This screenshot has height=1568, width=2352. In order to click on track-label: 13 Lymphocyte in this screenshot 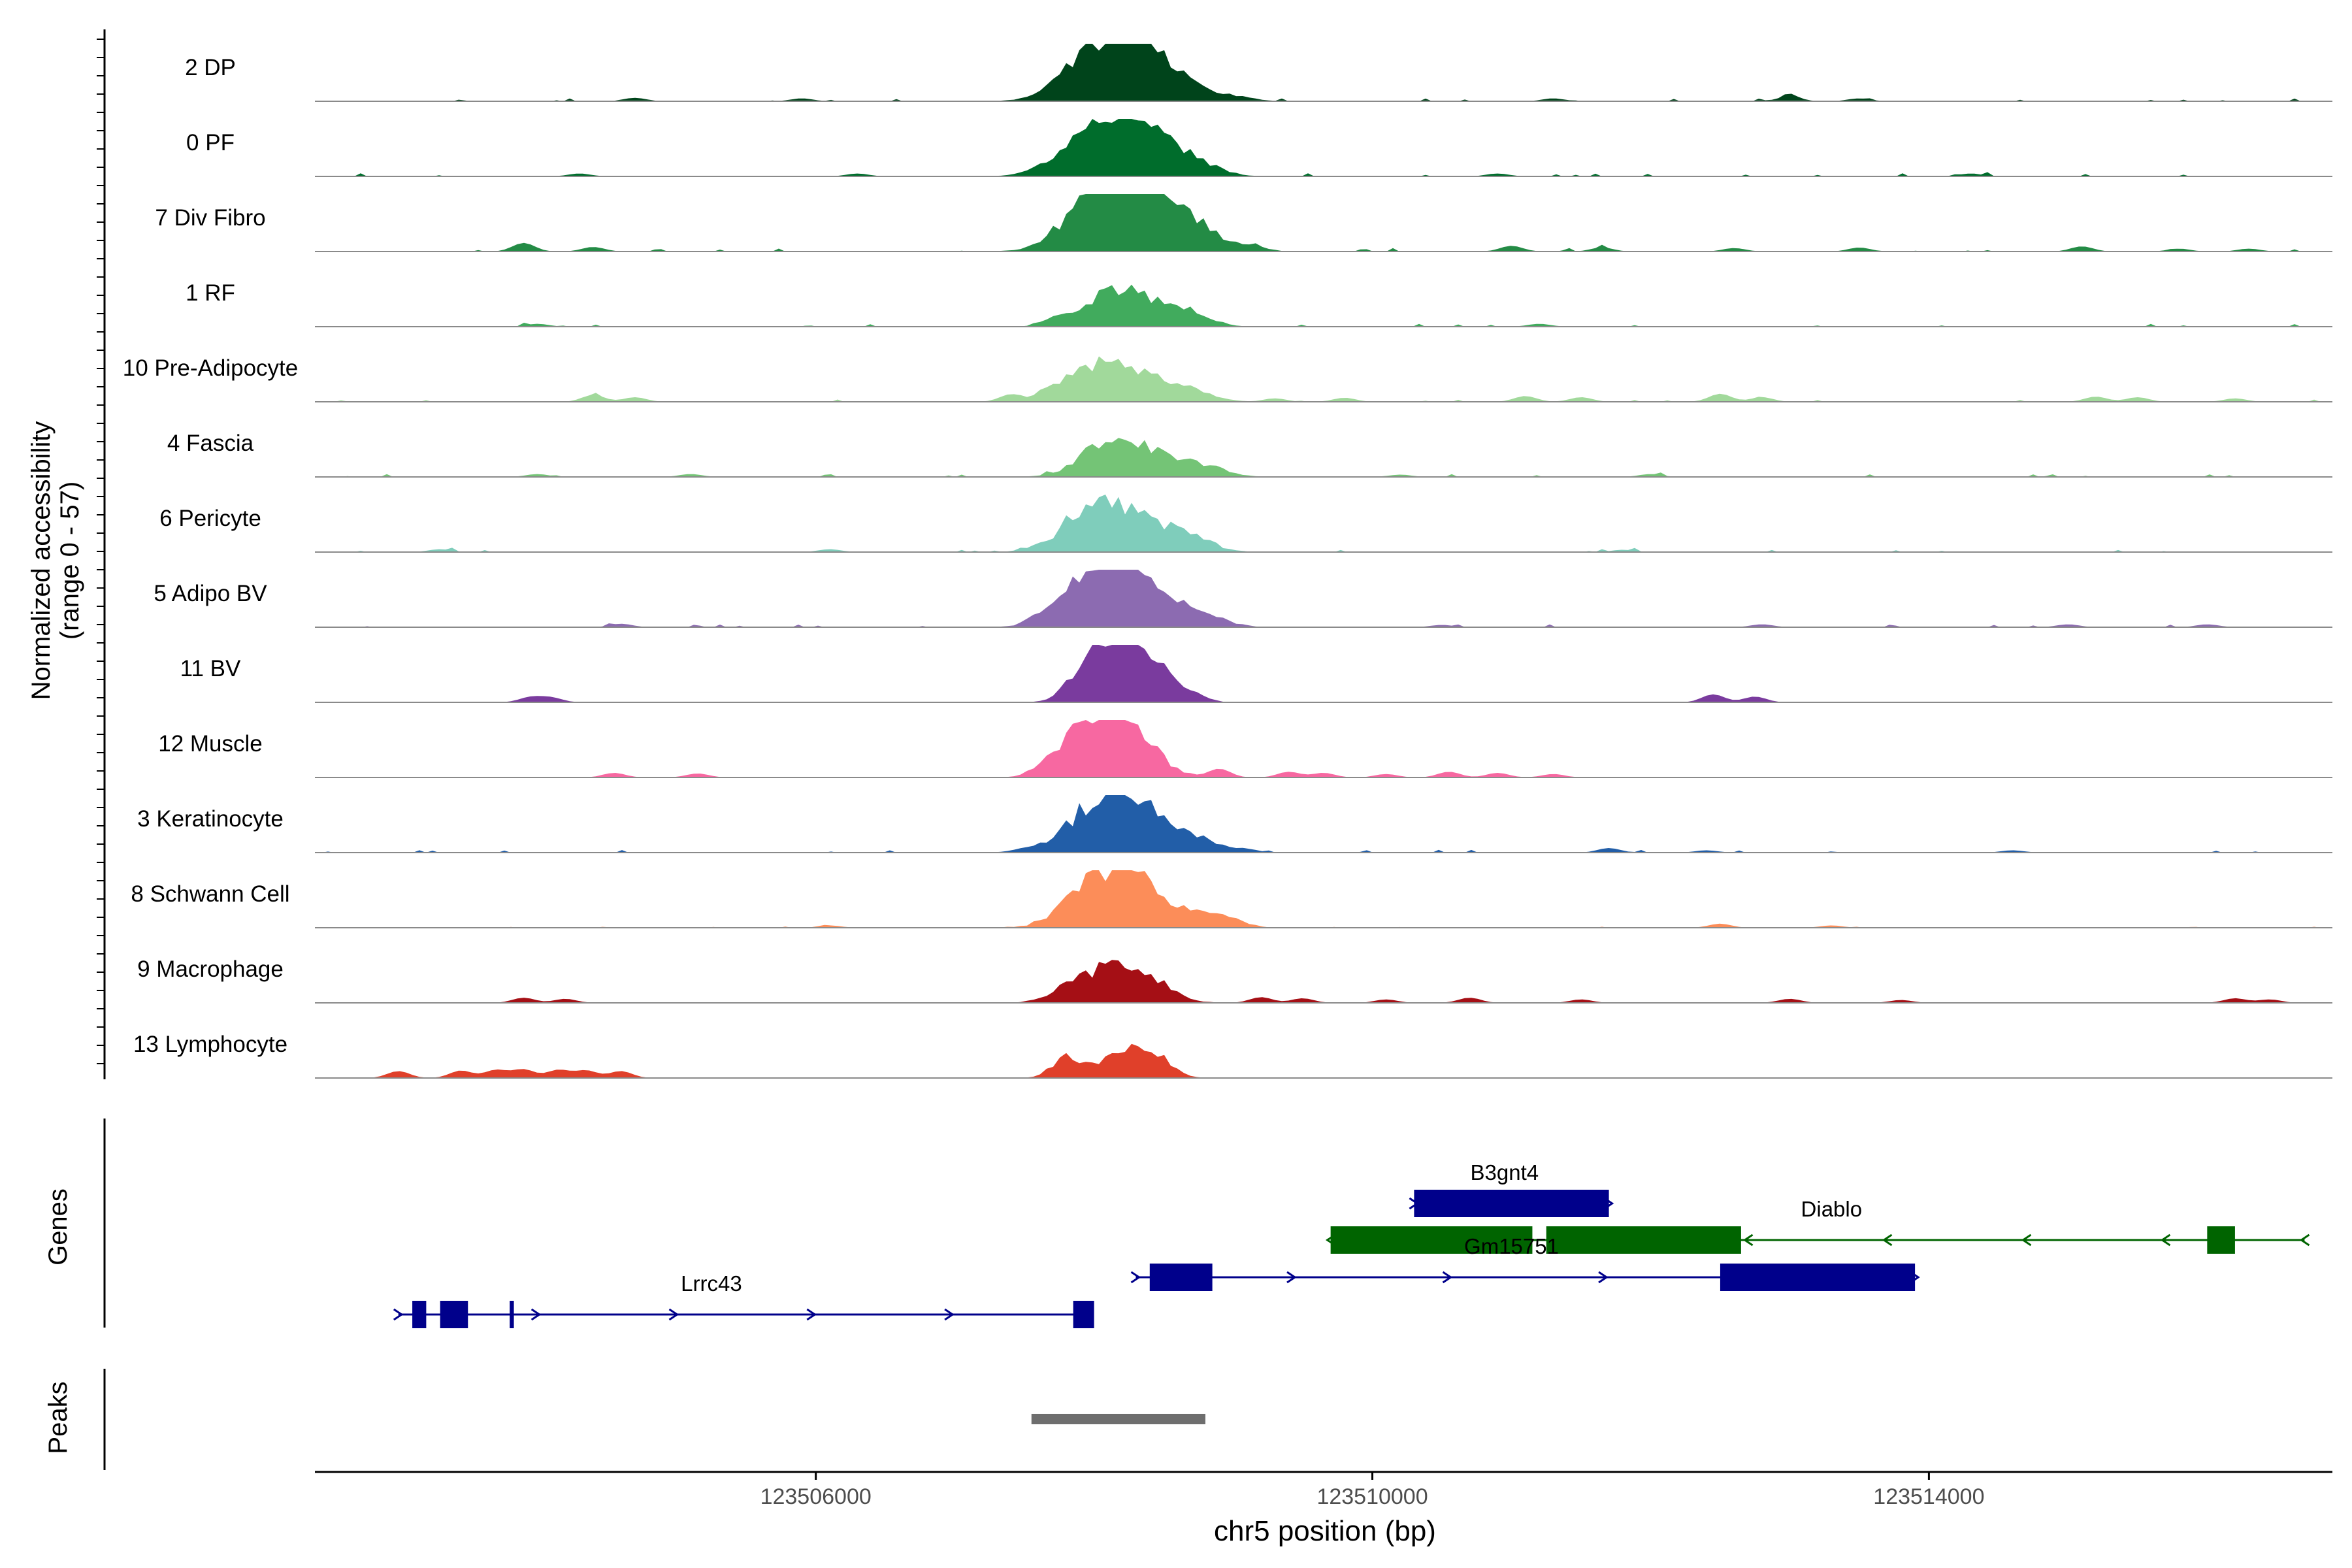, I will do `click(210, 1044)`.